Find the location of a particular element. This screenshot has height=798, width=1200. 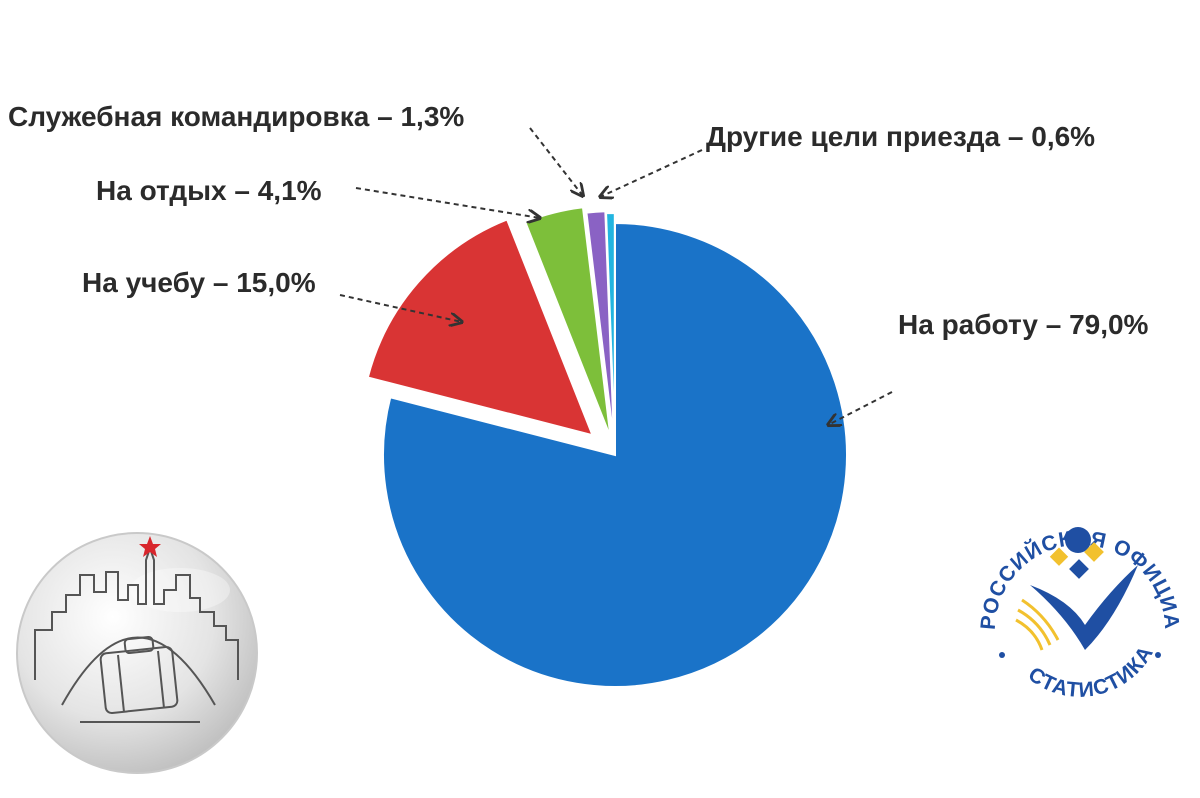

slice-na-uchebu is located at coordinates (480, 327).